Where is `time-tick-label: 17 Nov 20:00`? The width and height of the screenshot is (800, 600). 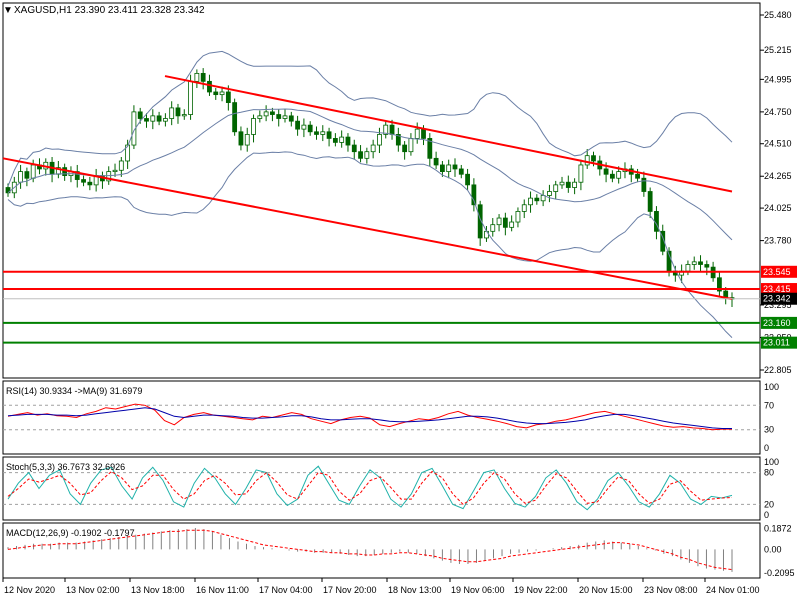
time-tick-label: 17 Nov 20:00 is located at coordinates (350, 590).